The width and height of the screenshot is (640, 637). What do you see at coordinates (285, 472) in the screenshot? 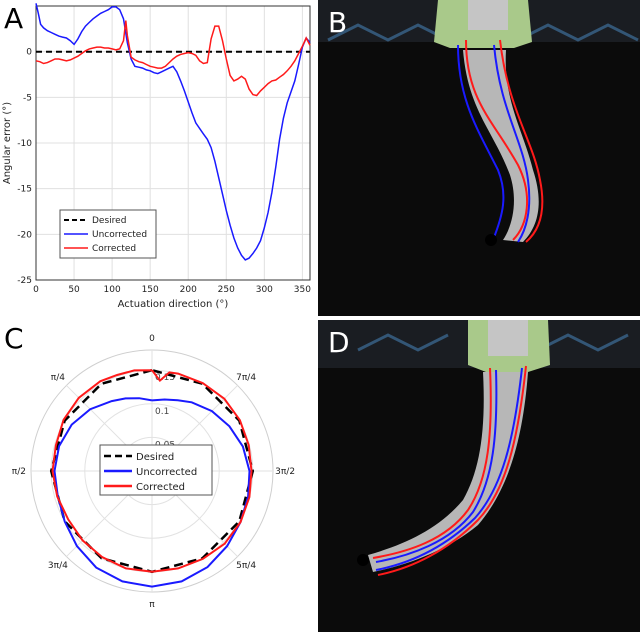
I see `angle-tick-label: 3π/2` at bounding box center [285, 472].